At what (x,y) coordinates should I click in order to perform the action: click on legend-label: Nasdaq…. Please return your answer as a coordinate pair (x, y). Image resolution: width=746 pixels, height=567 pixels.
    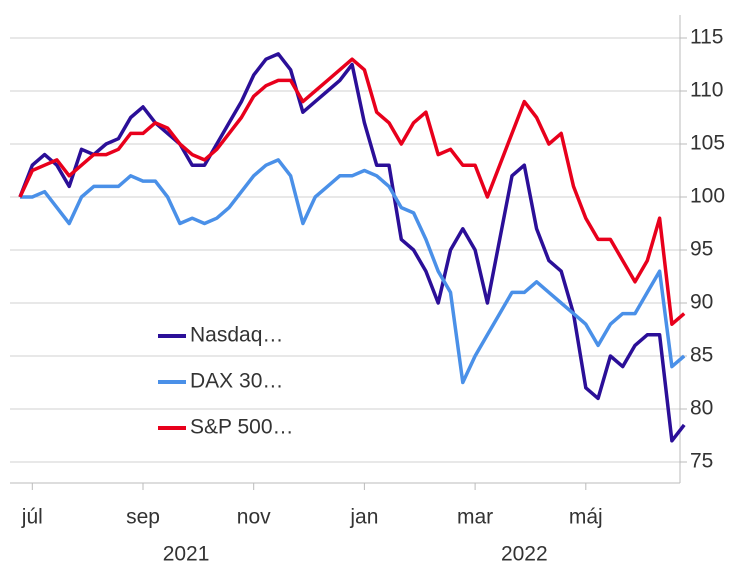
    Looking at the image, I should click on (236, 335).